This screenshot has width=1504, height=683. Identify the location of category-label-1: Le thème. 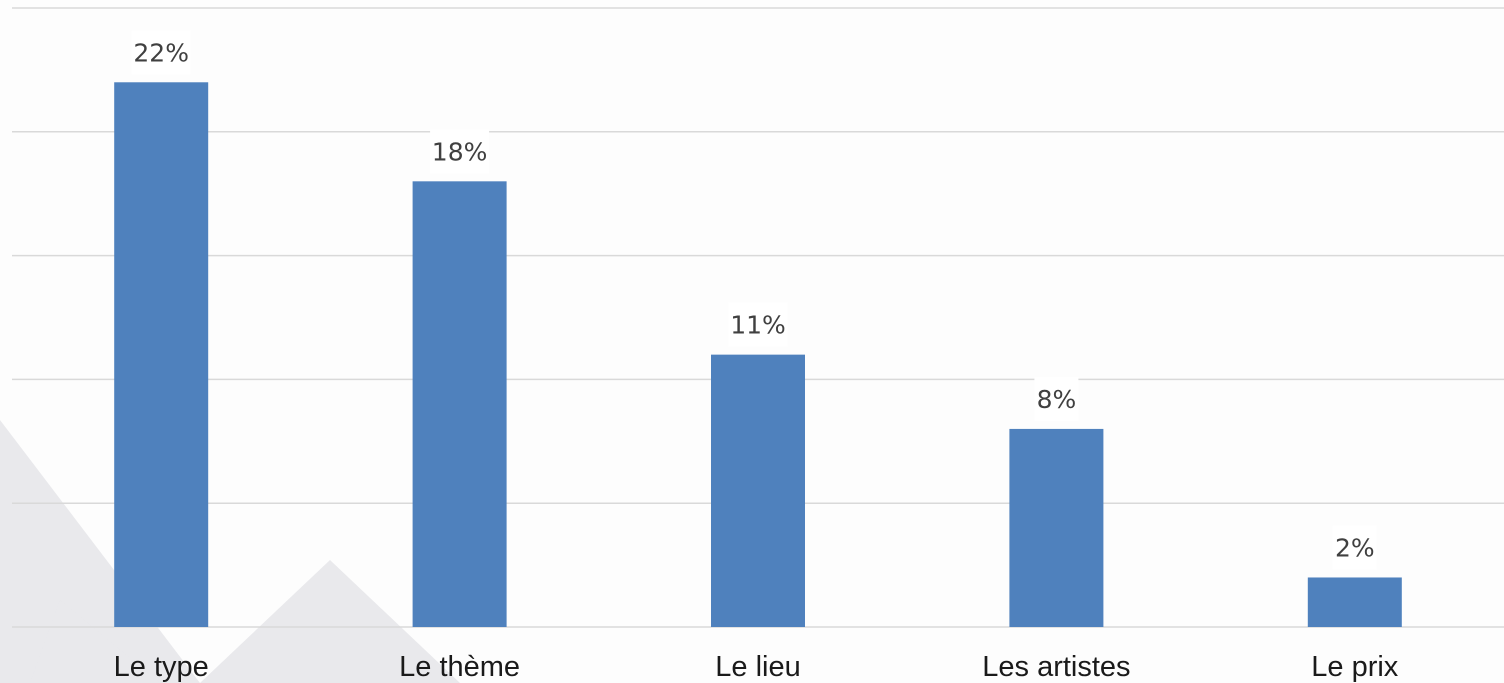
(459, 667).